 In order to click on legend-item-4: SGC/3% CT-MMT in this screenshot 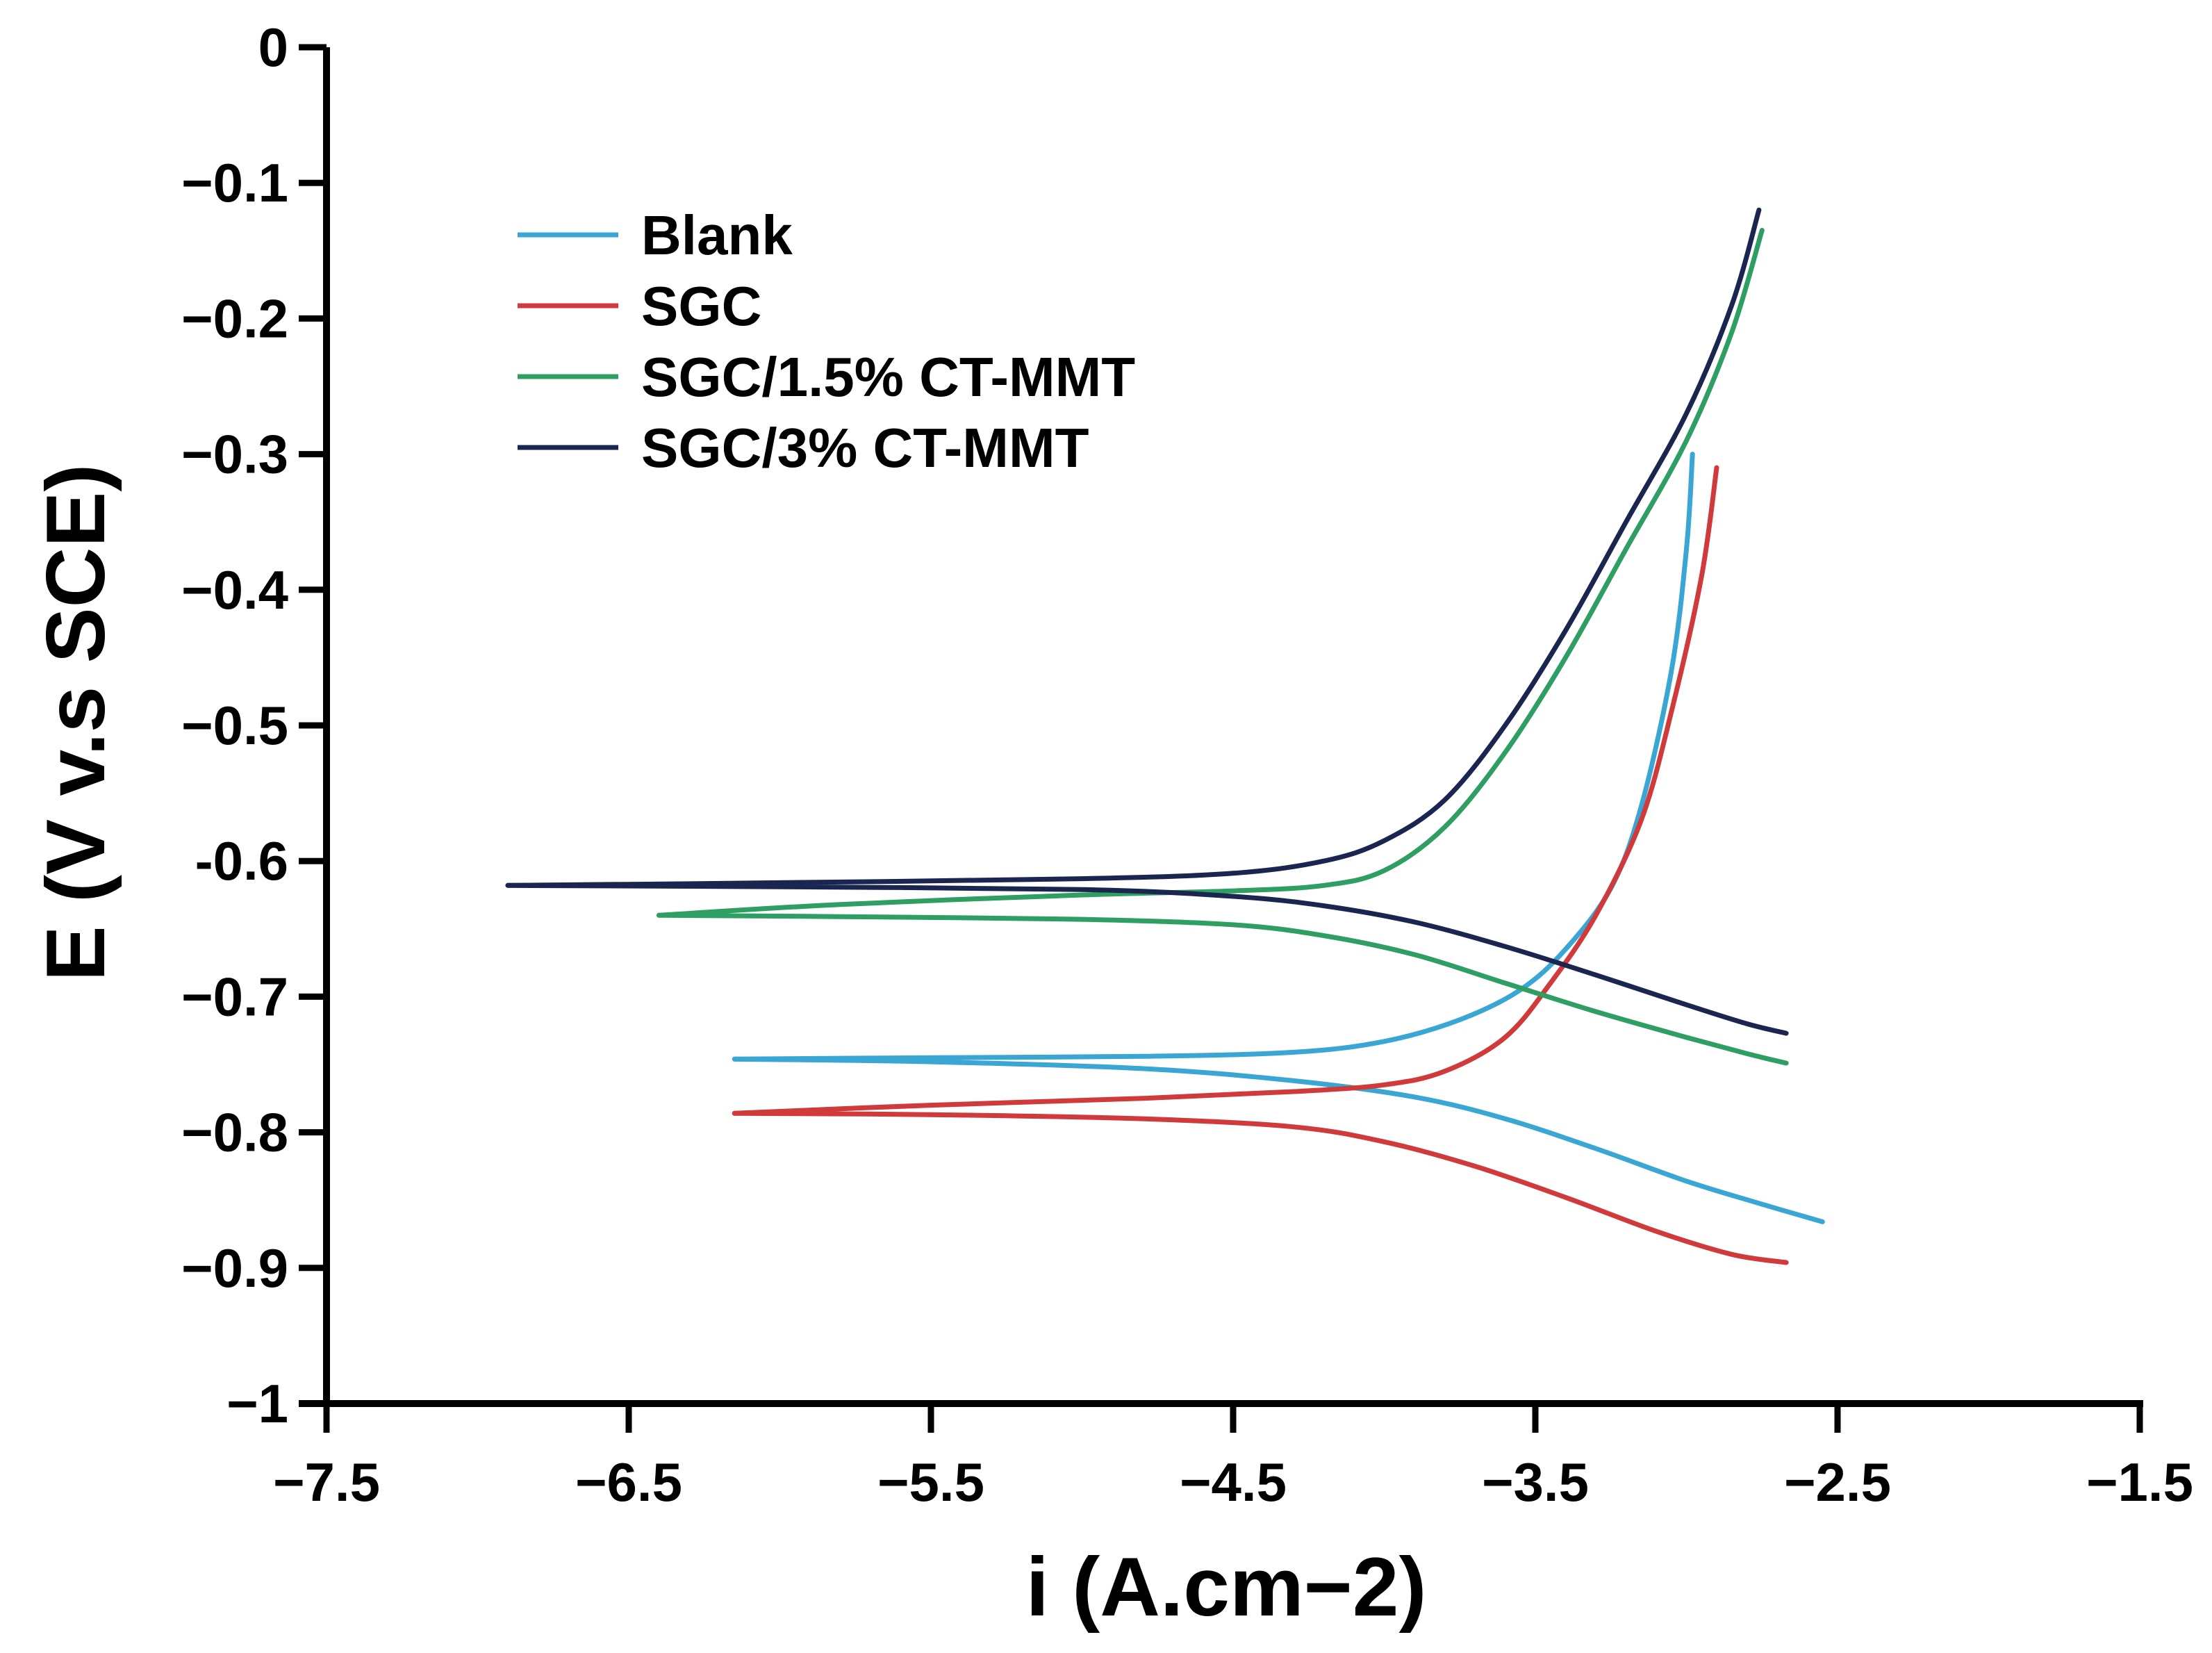, I will do `click(803, 448)`.